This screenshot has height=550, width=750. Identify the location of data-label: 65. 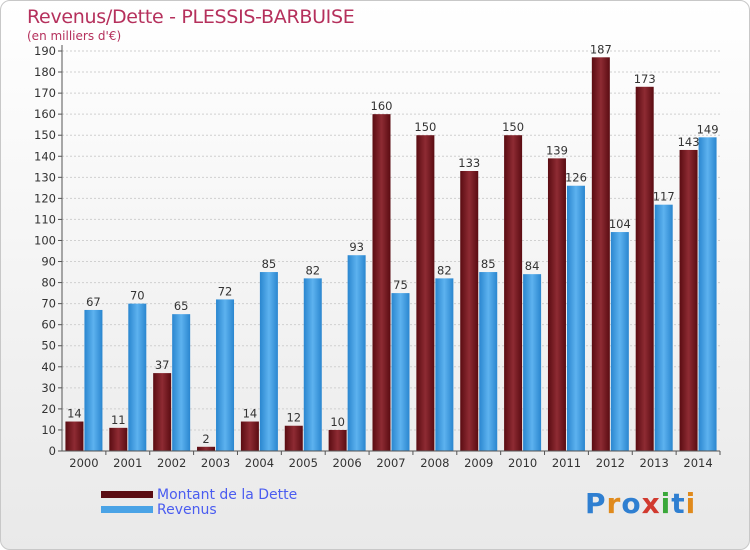
(181, 306).